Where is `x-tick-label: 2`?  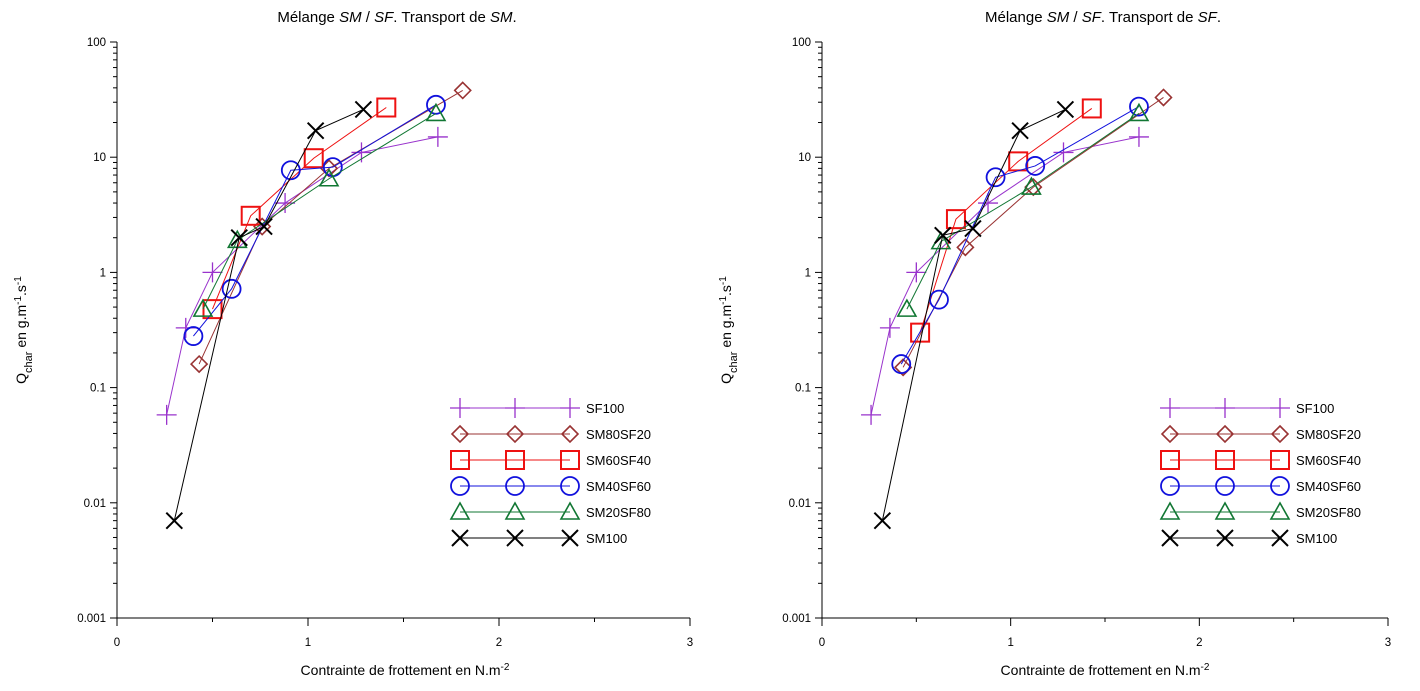
x-tick-label: 2 is located at coordinates (1199, 643).